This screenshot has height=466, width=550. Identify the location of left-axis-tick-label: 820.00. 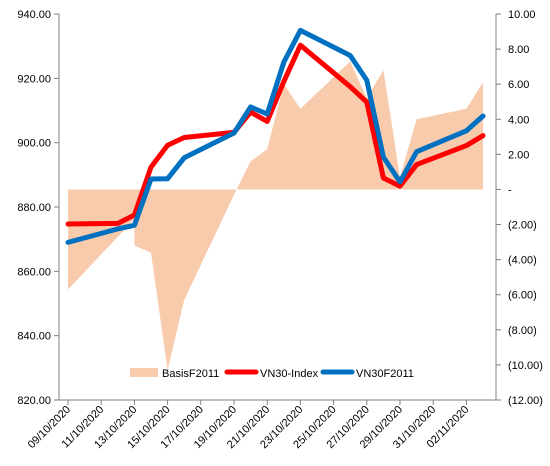
(34, 401).